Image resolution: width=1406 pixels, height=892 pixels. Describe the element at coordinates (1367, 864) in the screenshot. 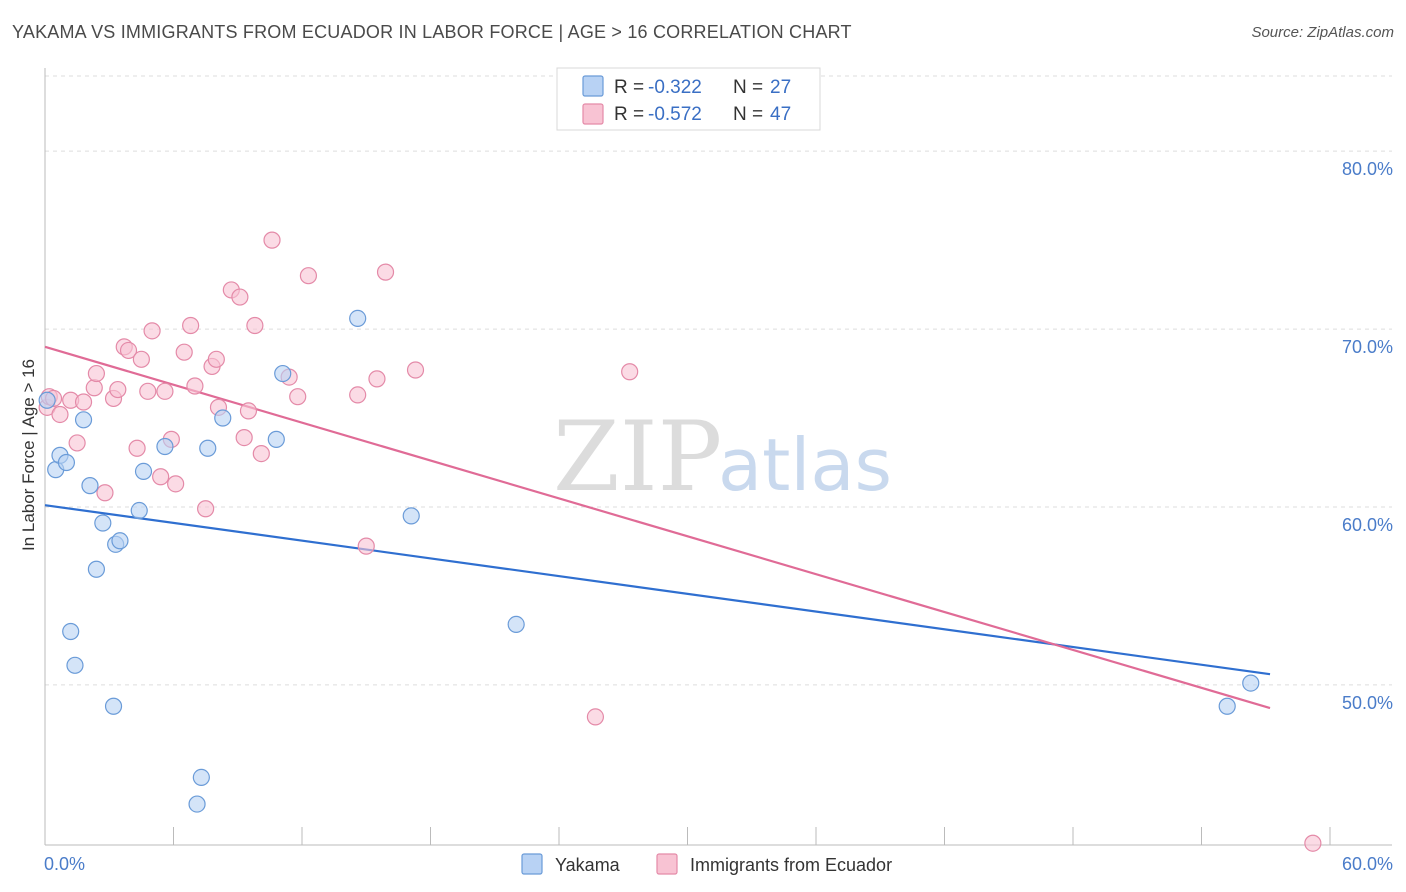

I see `x-tick-label: 60.0%` at that location.